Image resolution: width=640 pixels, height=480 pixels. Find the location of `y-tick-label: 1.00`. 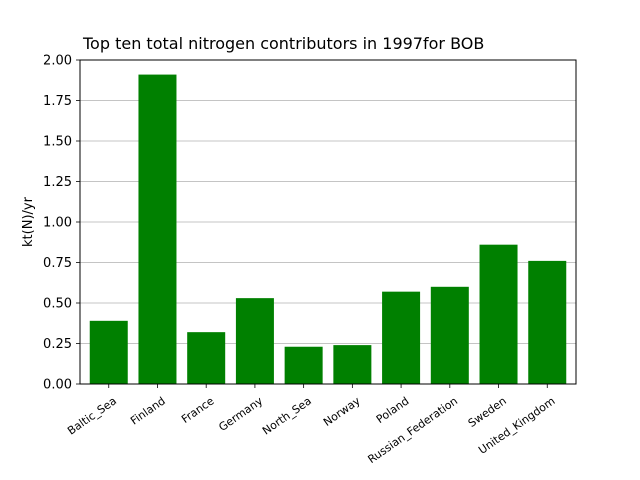

y-tick-label: 1.00 is located at coordinates (57, 223).